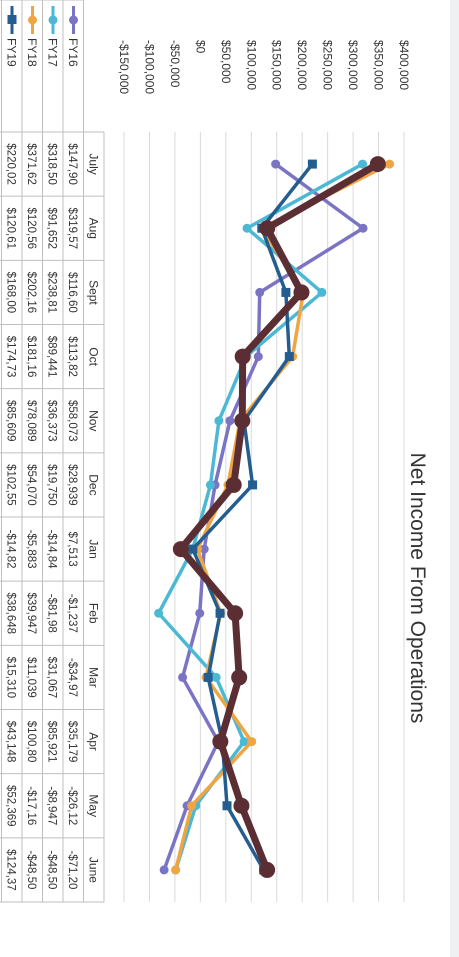 The image size is (459, 957). I want to click on table-cell: $113,82, so click(72, 356).